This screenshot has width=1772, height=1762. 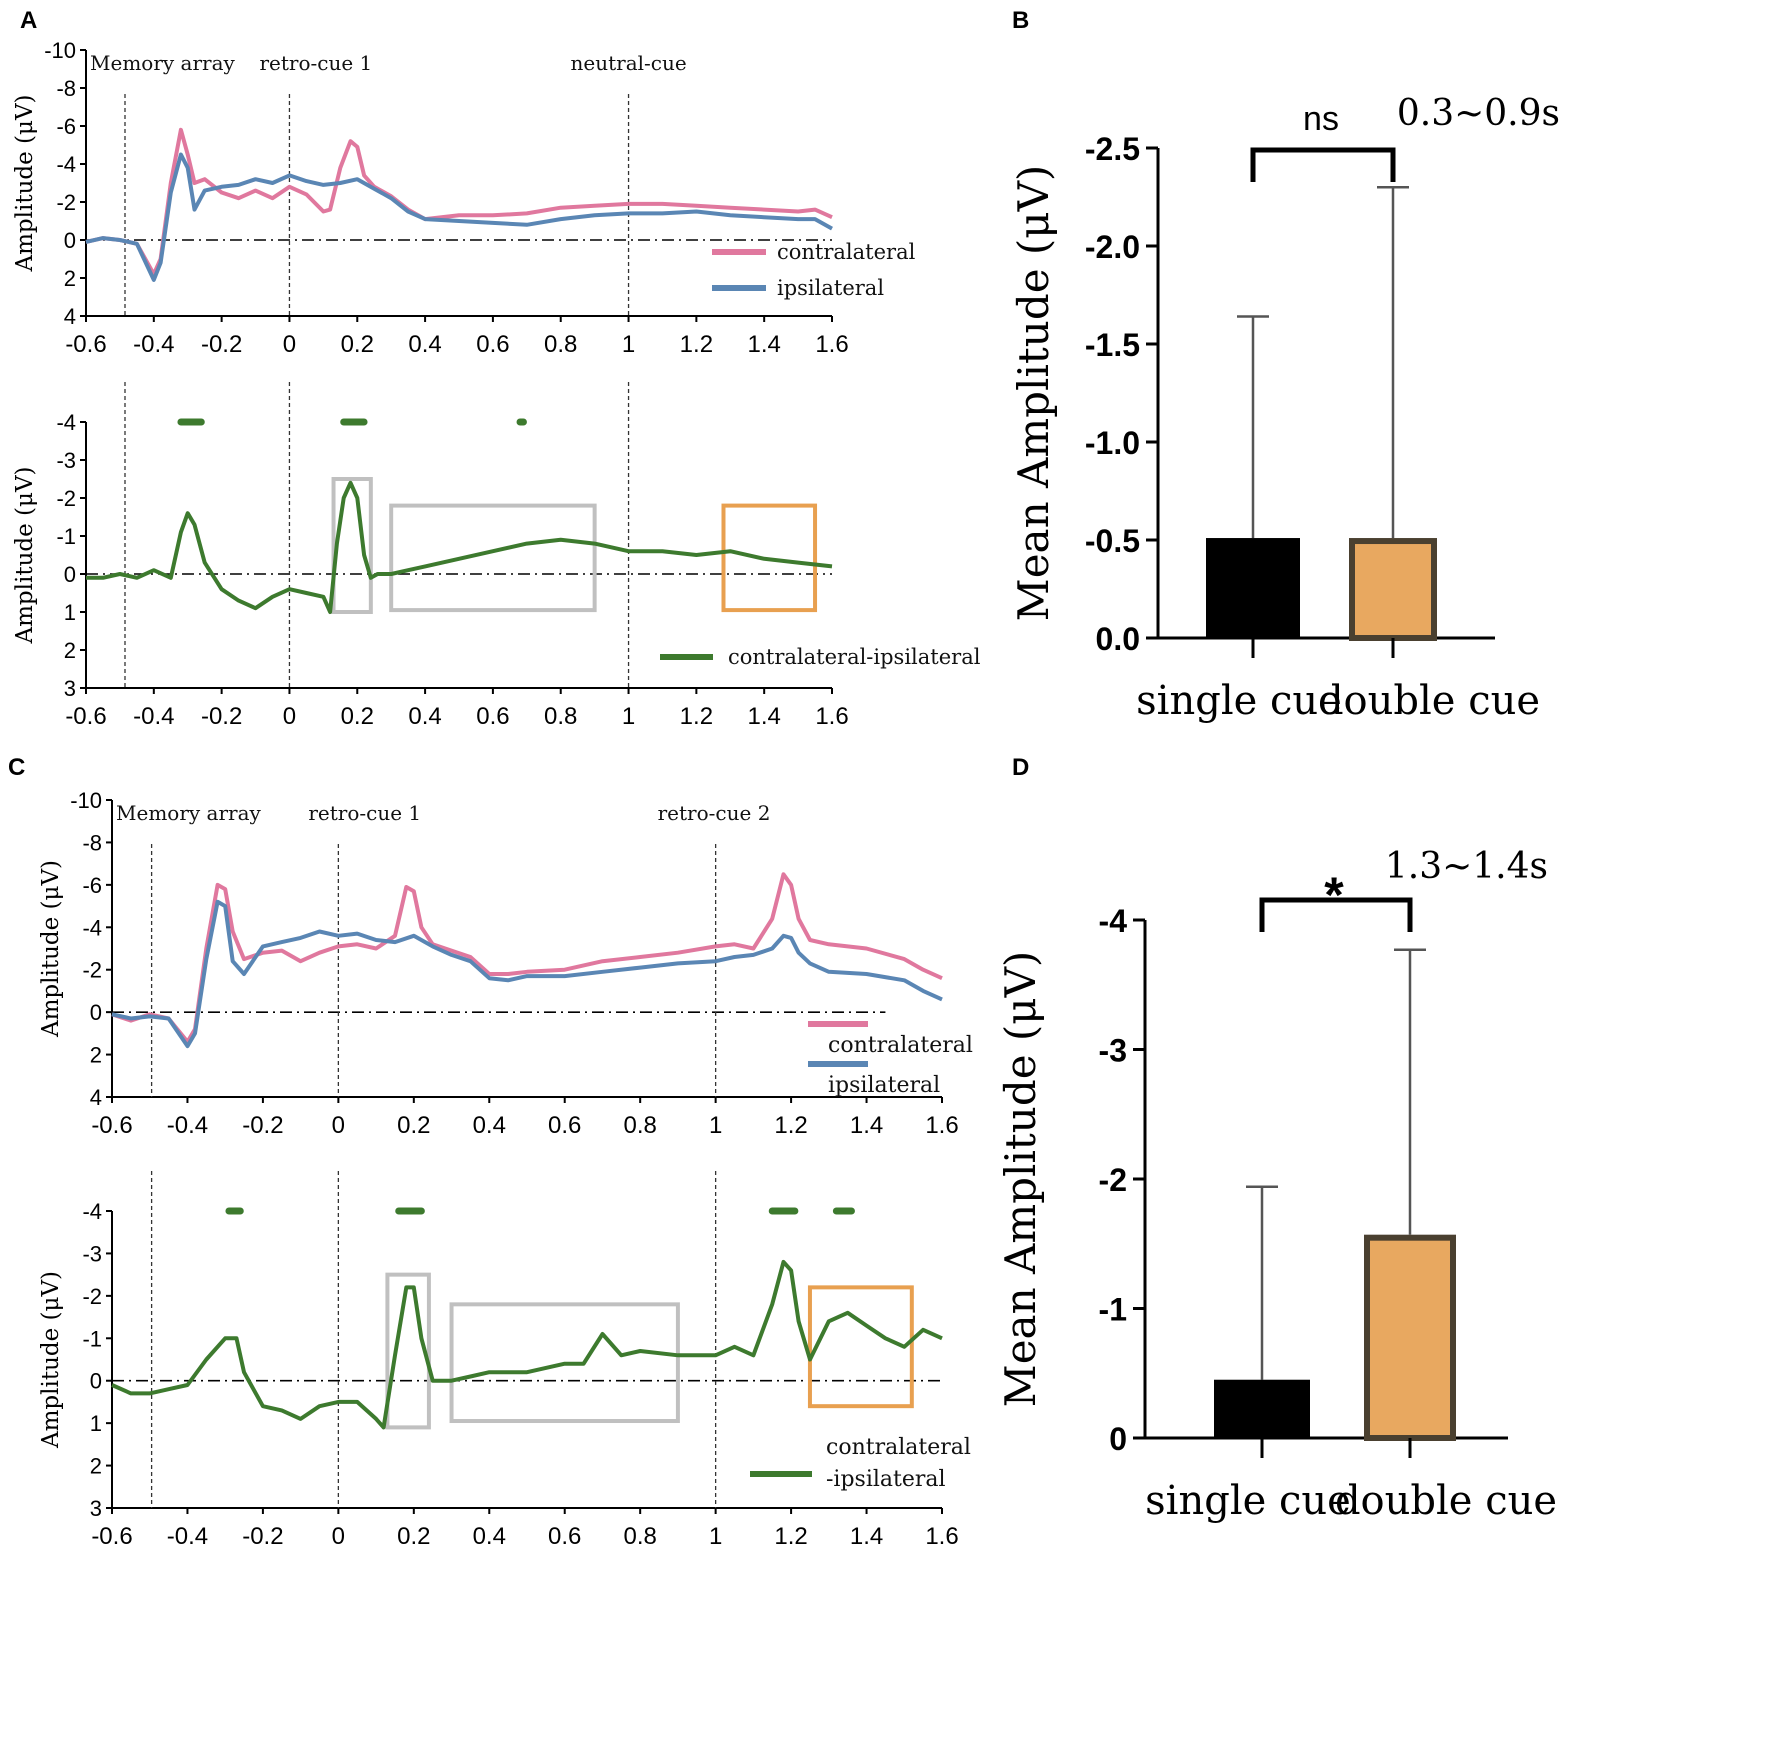 I want to click on series-line-contralateral, so click(x=527, y=958).